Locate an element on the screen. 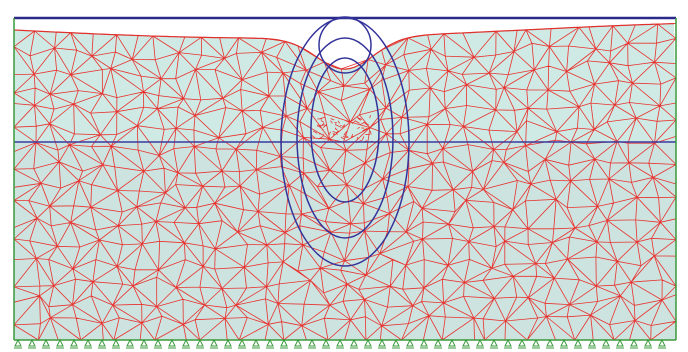 Image resolution: width=688 pixels, height=352 pixels. contours is located at coordinates (345, 141).